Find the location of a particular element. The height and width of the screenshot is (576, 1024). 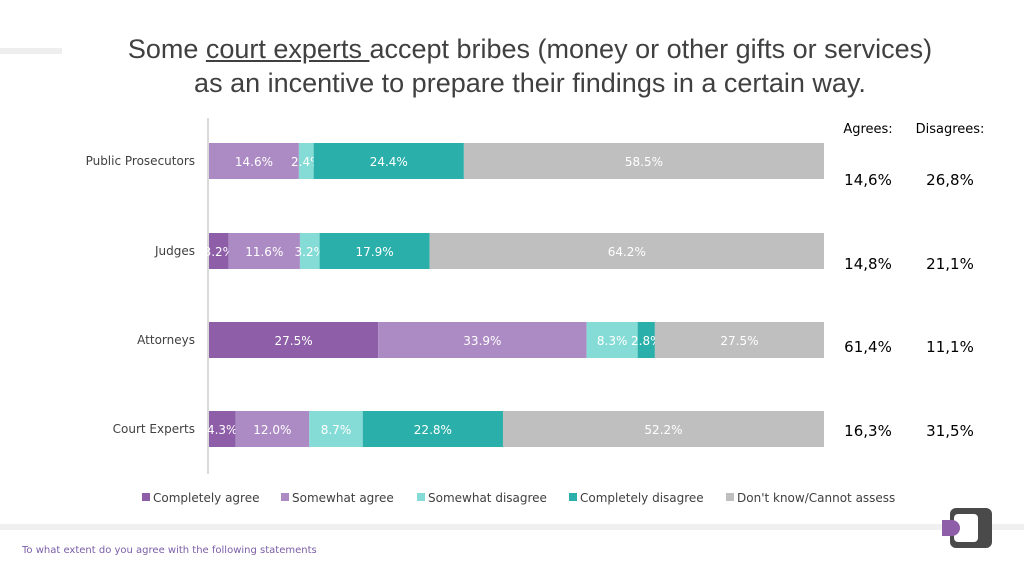

data-label: 4.3% is located at coordinates (222, 430).